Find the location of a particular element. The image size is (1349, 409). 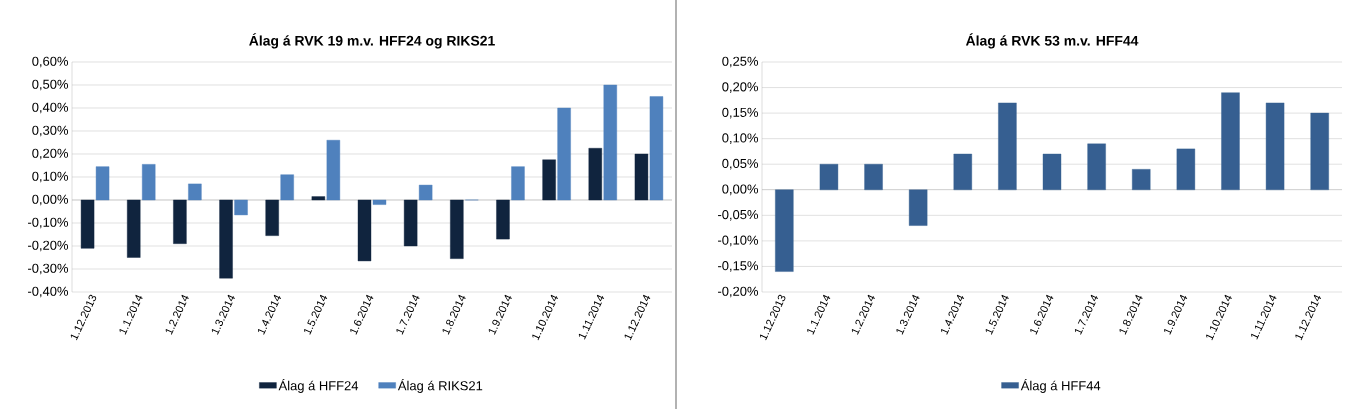

legend-label: Álag á HFF44 is located at coordinates (1060, 385).